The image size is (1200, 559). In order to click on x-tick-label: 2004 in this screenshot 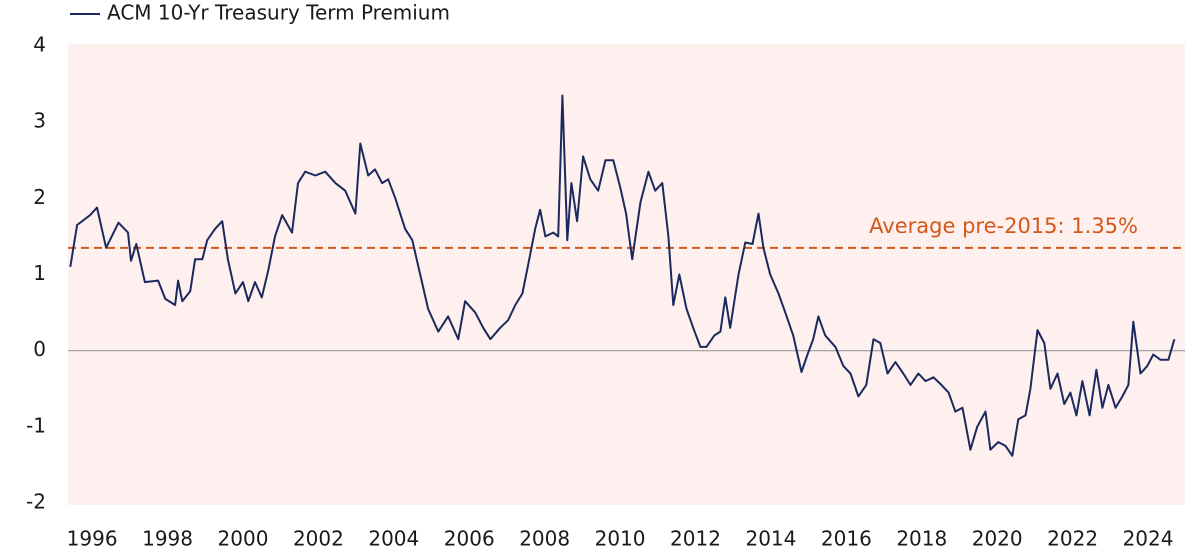, I will do `click(393, 539)`.